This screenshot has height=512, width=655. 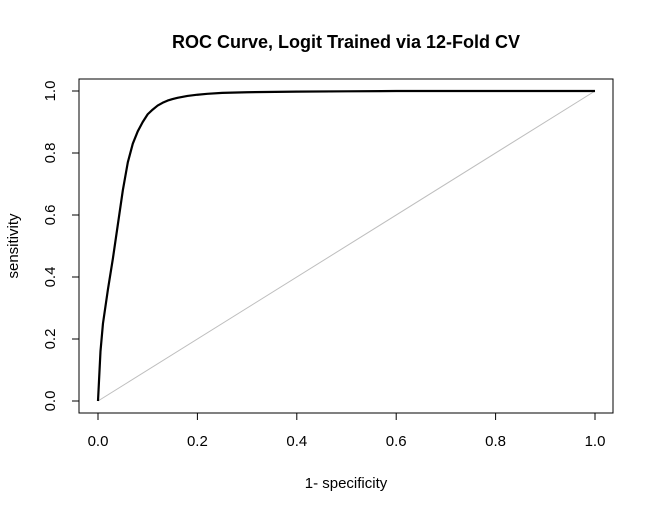 I want to click on x-tick-label: 0.6, so click(x=396, y=441).